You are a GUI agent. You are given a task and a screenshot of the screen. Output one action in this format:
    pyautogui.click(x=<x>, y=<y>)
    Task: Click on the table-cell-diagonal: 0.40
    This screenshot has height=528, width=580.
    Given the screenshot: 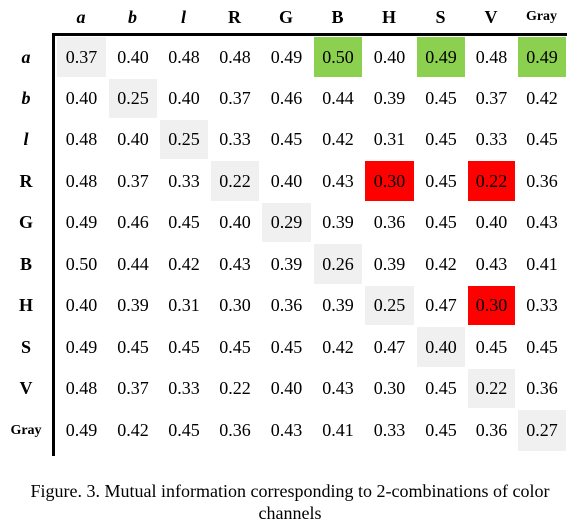 What is the action you would take?
    pyautogui.click(x=441, y=347)
    